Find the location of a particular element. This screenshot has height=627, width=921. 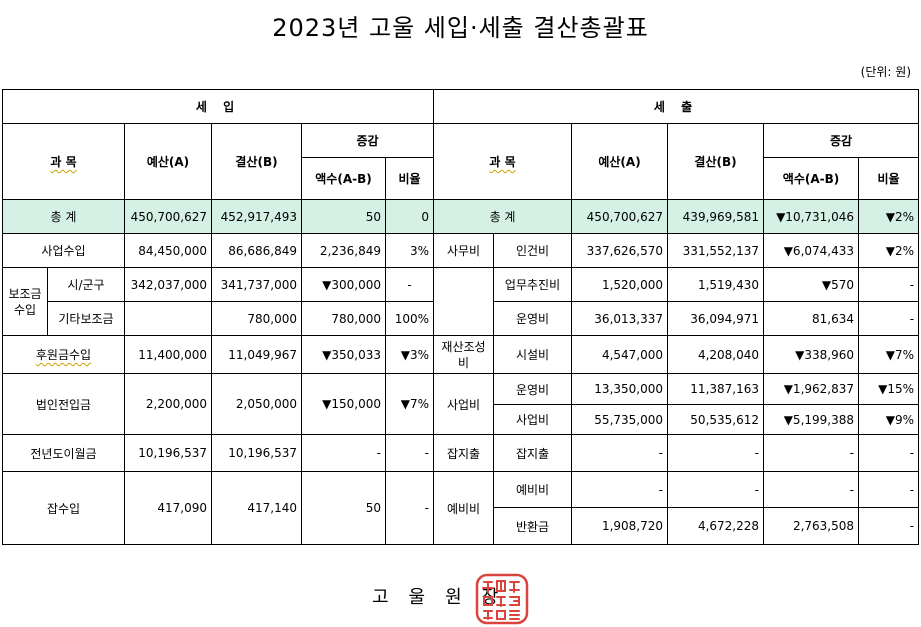

exp-proj-op-settle: 11,387,163 is located at coordinates (716, 389).